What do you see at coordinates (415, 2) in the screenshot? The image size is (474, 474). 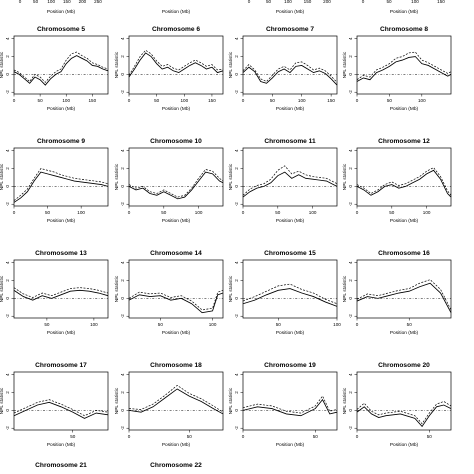 I see `top-tick-fragment: 100` at bounding box center [415, 2].